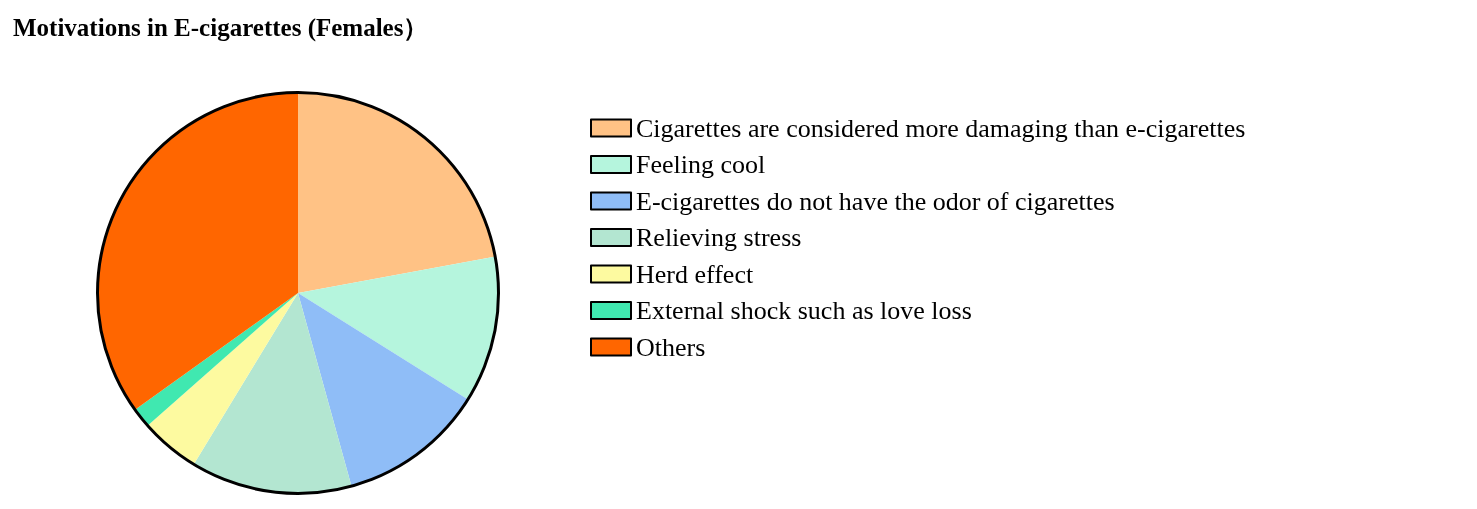 This screenshot has width=1477, height=509. I want to click on legend-label: External shock such as love loss, so click(804, 310).